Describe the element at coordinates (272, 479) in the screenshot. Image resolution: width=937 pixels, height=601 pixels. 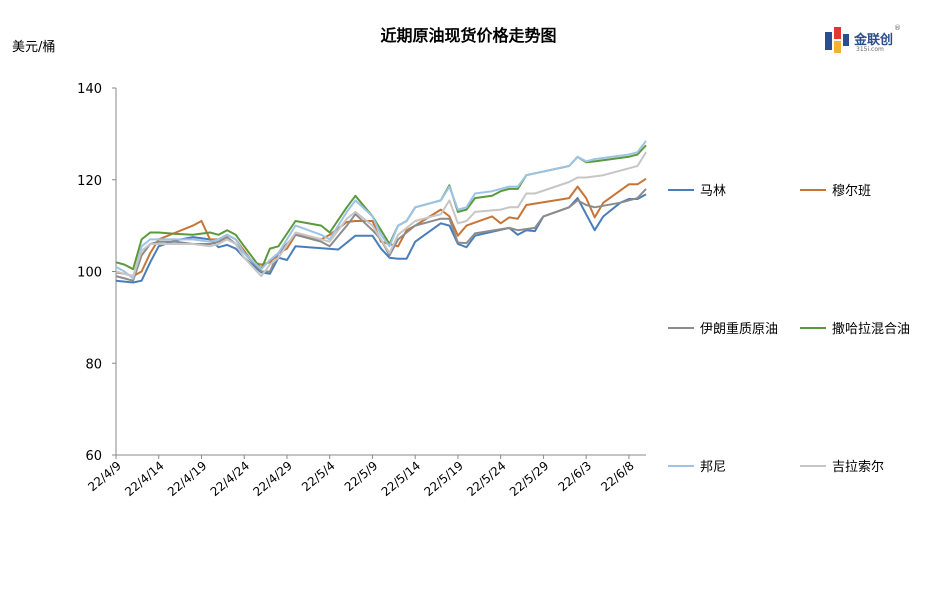
I see `x-tick-label: 22/4/29` at that location.